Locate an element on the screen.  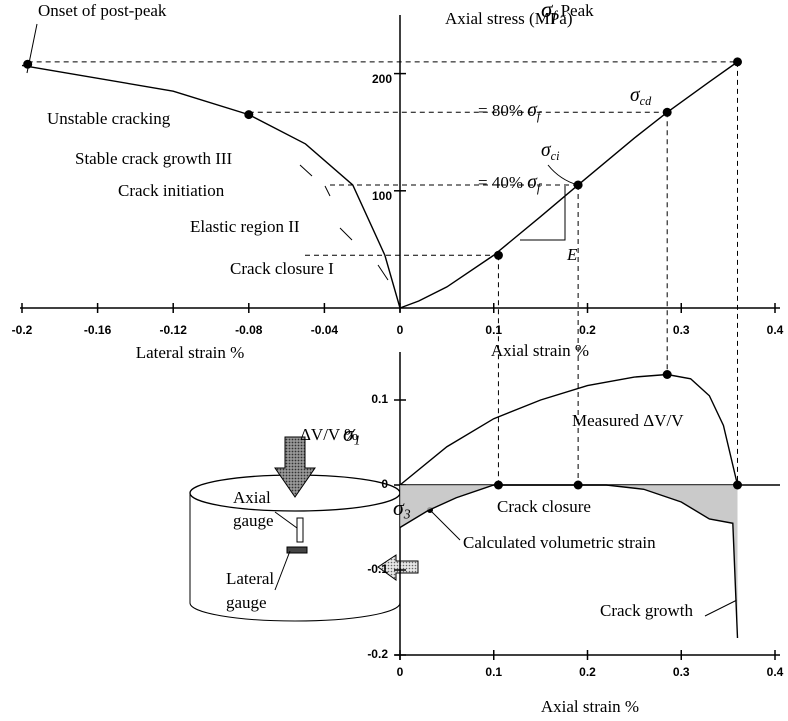
area is located at coordinates (569, 561).